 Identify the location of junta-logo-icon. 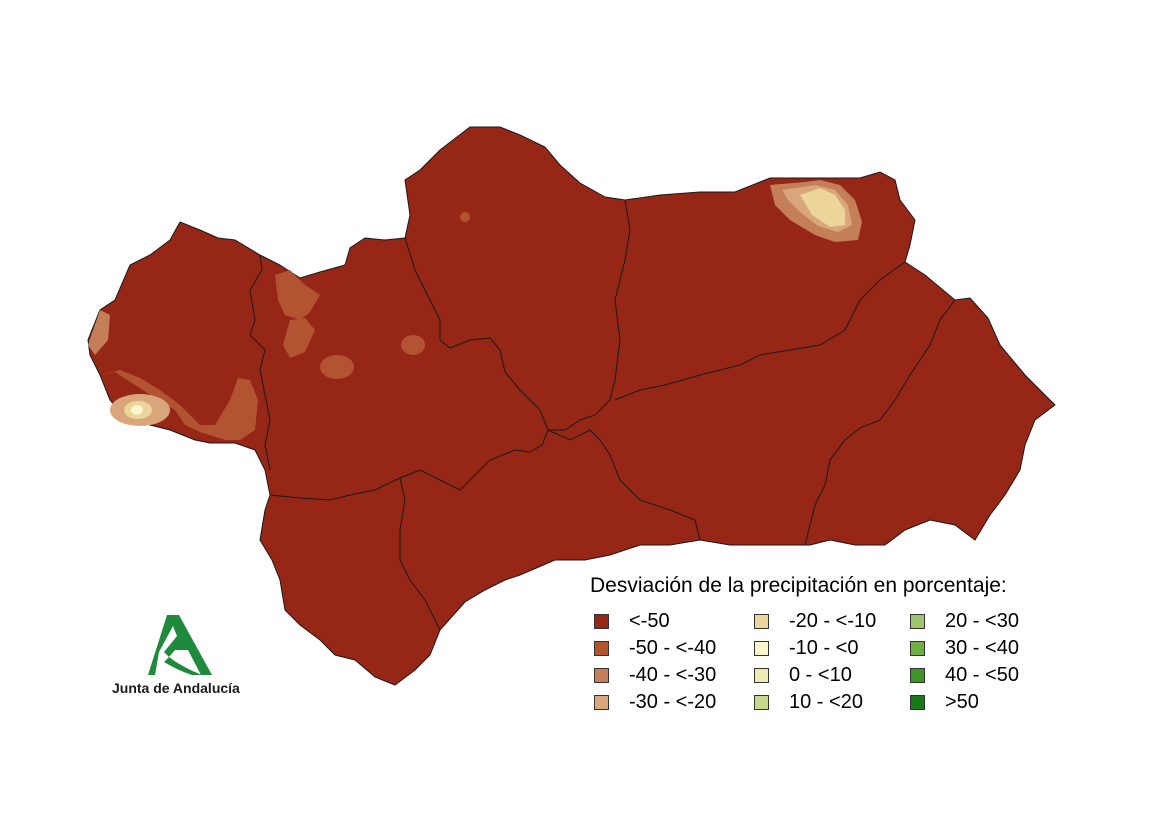
(180, 645).